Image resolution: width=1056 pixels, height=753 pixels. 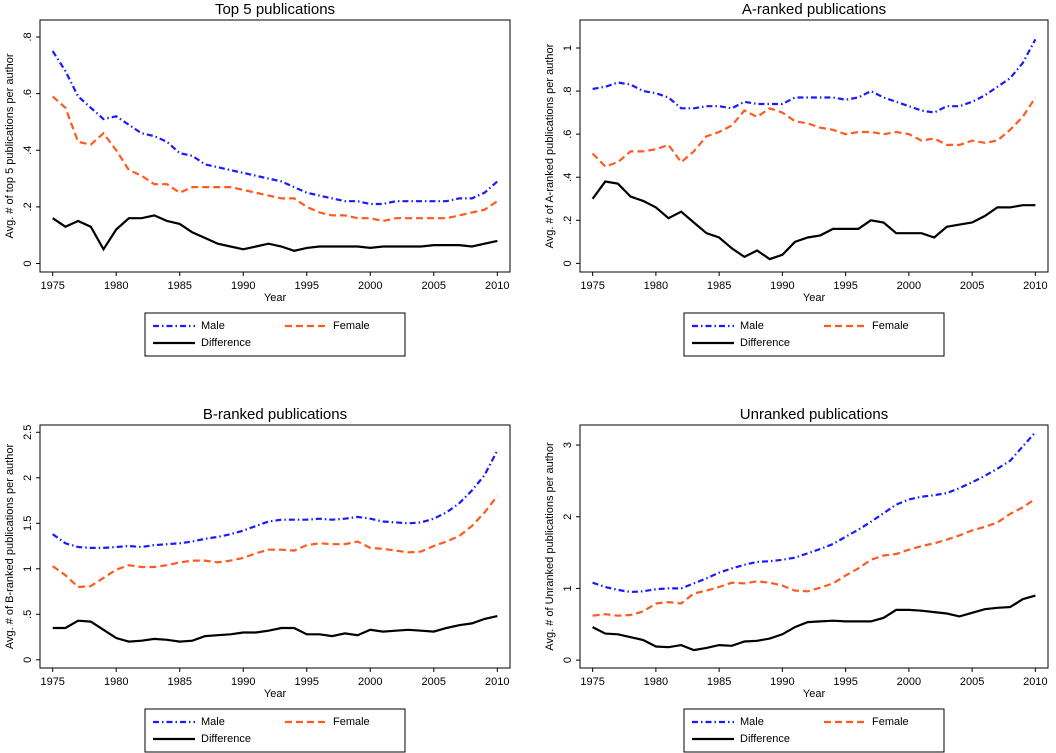 I want to click on y-tick-label: 3, so click(x=568, y=445).